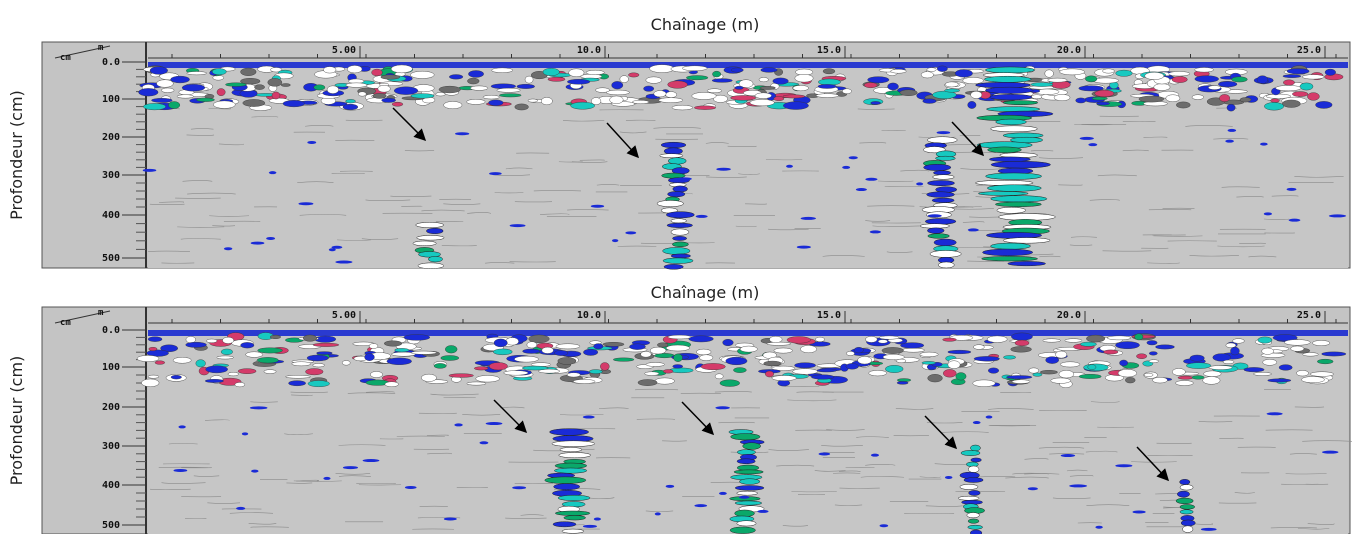 The width and height of the screenshot is (1354, 534). I want to click on x-tick-label: 15.0, so click(829, 315).